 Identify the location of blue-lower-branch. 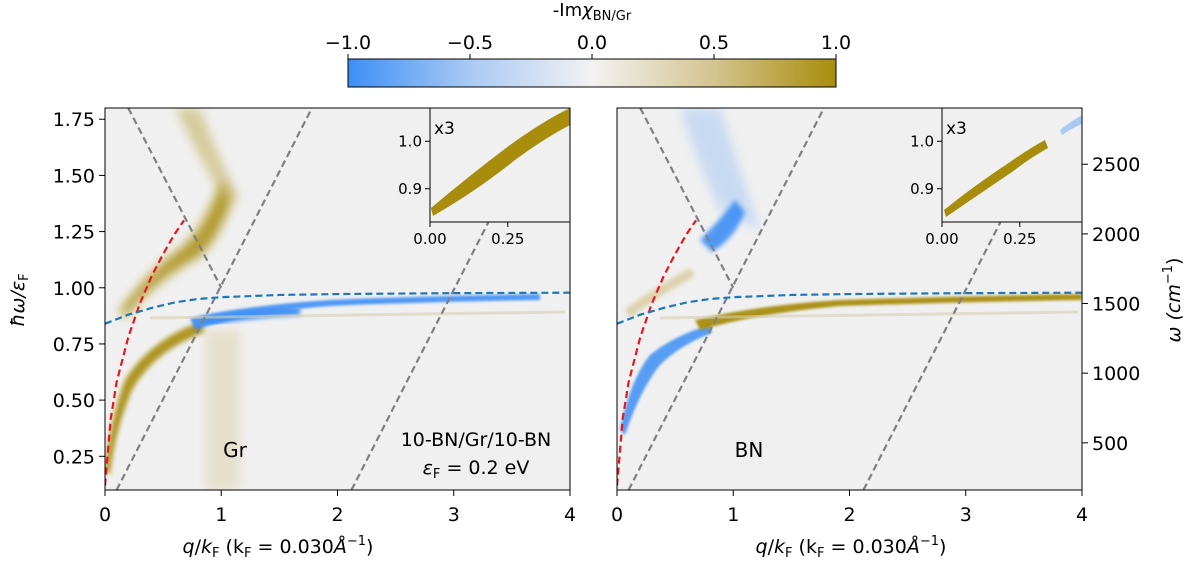
(666, 380).